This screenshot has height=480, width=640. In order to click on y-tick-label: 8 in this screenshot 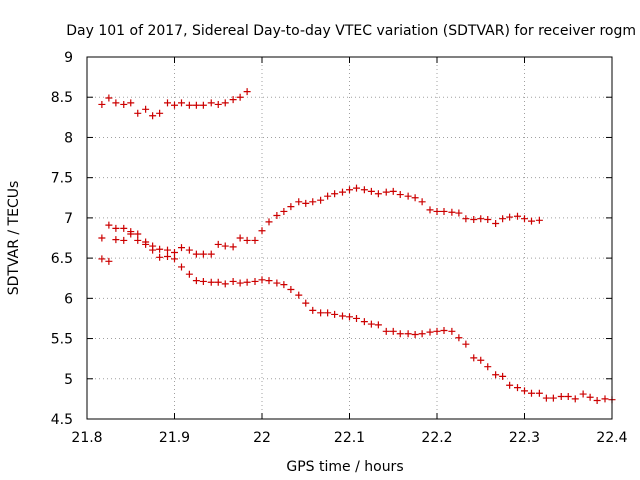, I will do `click(68, 138)`.